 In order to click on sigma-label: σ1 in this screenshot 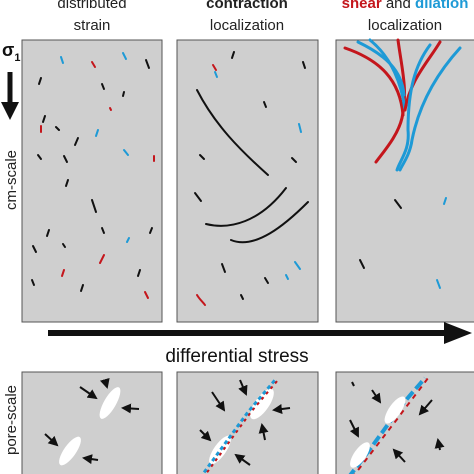, I will do `click(11, 52)`.